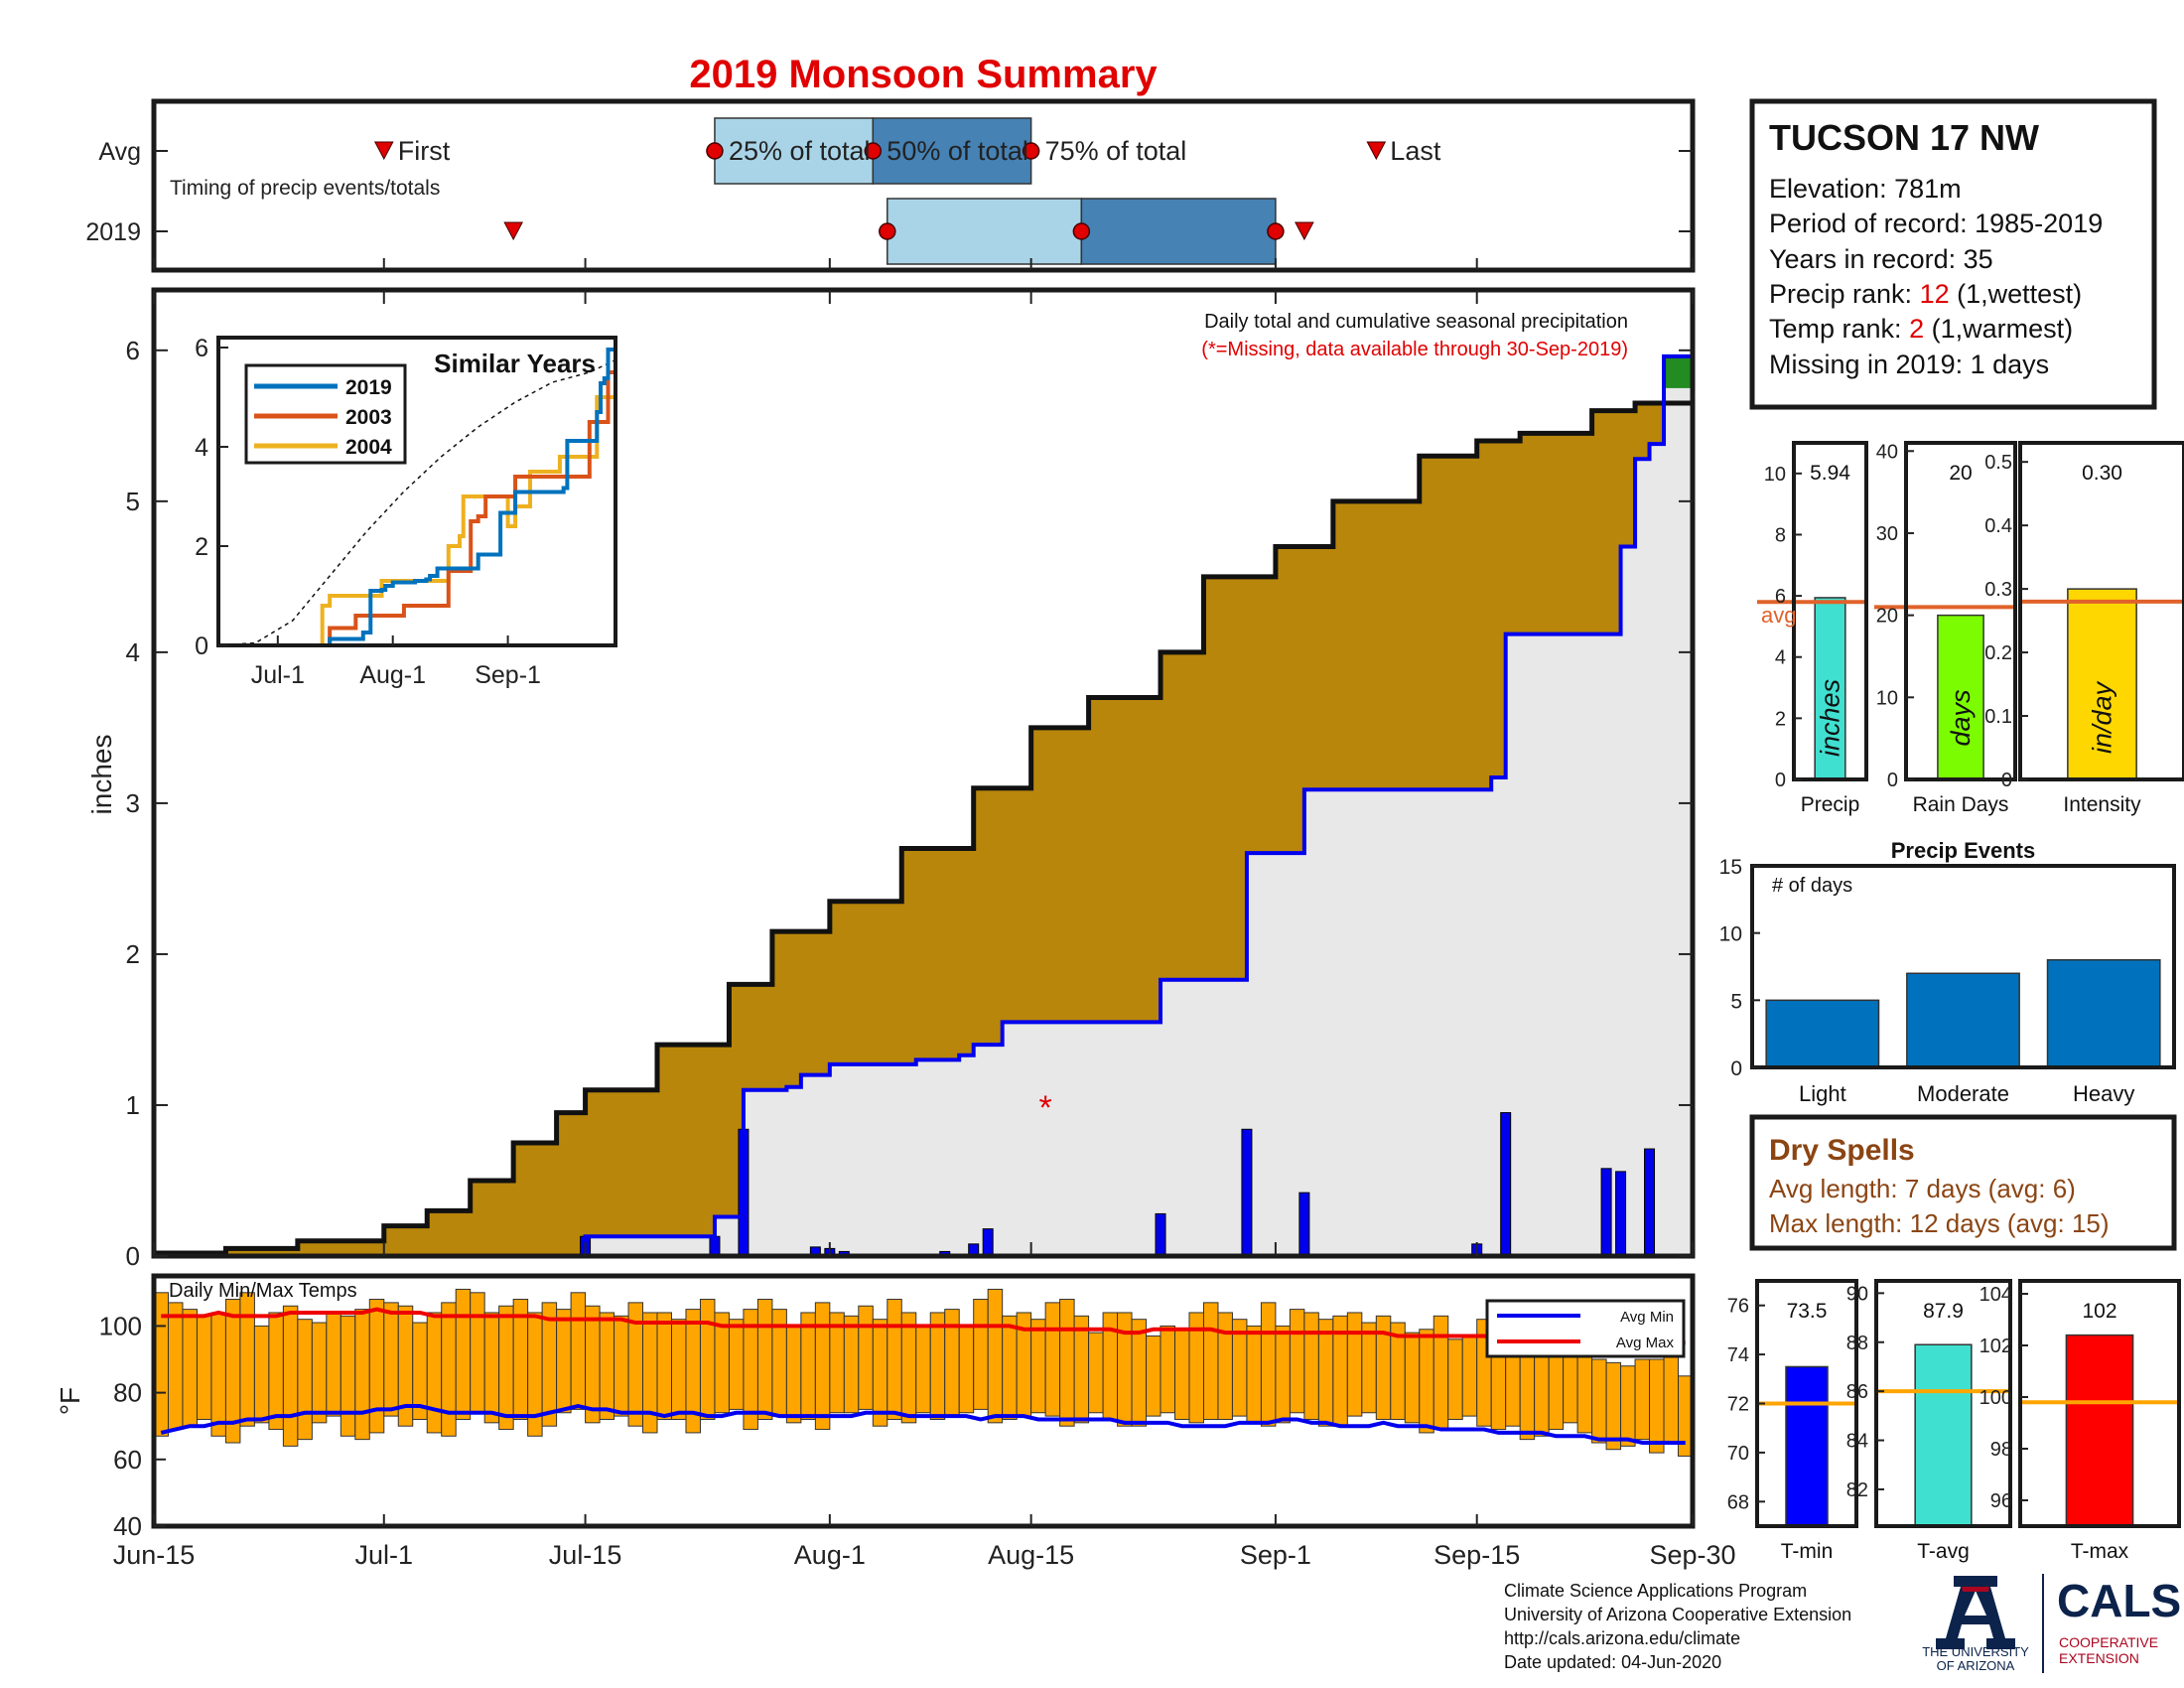 The image size is (2184, 1688). Describe the element at coordinates (2102, 804) in the screenshot. I see `intensity-label: Intensity` at that location.